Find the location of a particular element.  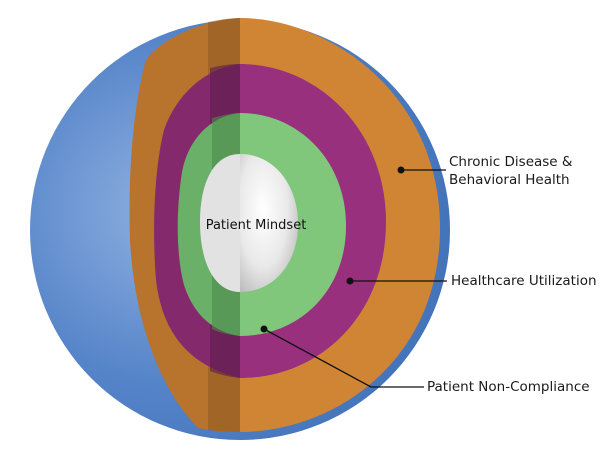

label-chronic-disease-line2: Behavioral Health is located at coordinates (509, 180).